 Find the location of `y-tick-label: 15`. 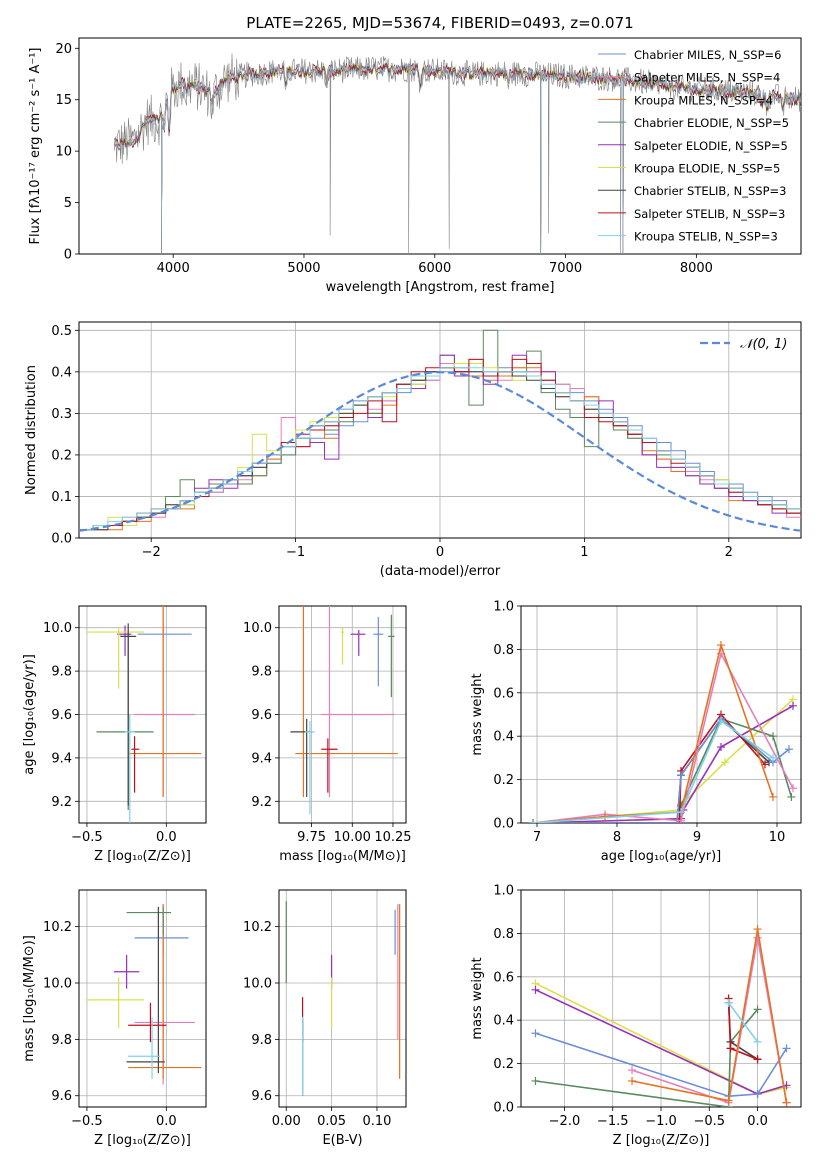

y-tick-label: 15 is located at coordinates (63, 100).